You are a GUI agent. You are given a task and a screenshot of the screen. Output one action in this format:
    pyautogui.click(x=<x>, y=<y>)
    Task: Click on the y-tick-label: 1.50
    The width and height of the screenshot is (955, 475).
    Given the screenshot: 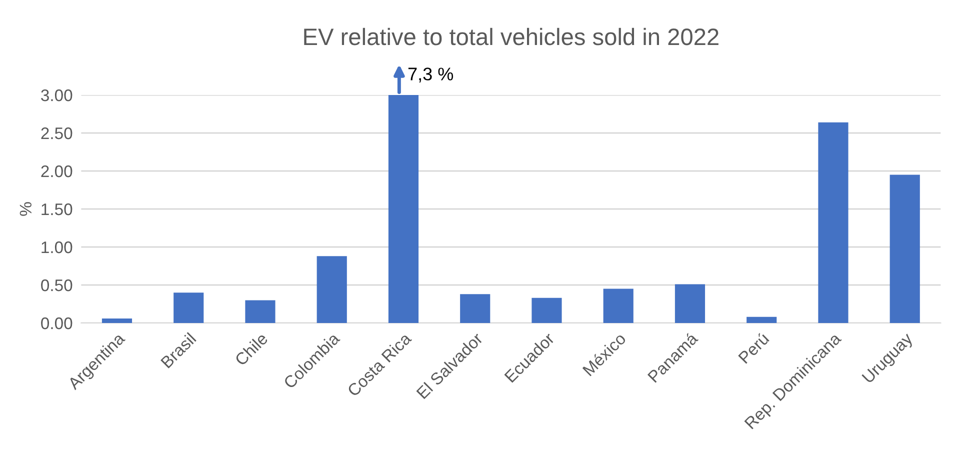 What is the action you would take?
    pyautogui.click(x=57, y=209)
    